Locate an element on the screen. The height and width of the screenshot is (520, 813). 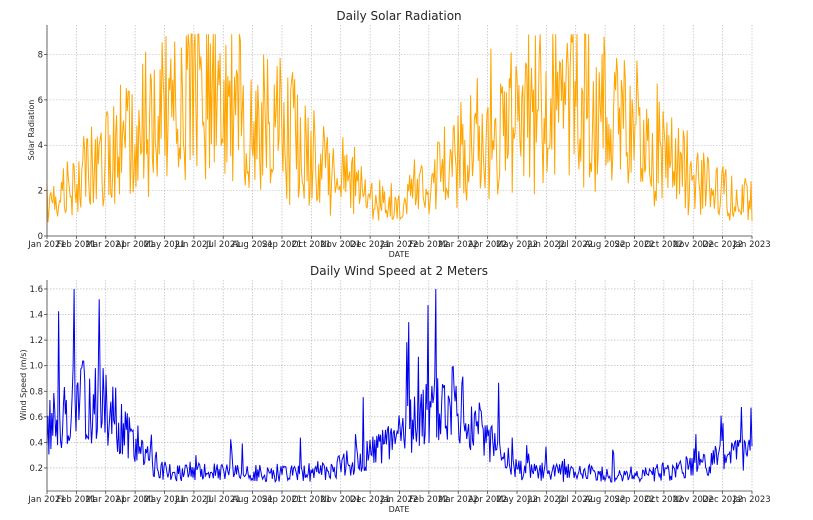
solar-x-tick-label: Aug 2021 is located at coordinates (252, 245).